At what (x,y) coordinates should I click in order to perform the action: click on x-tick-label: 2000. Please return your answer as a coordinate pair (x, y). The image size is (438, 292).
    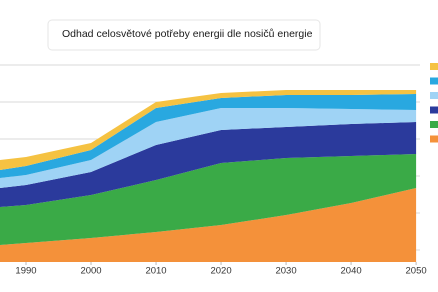
    Looking at the image, I should click on (90, 271).